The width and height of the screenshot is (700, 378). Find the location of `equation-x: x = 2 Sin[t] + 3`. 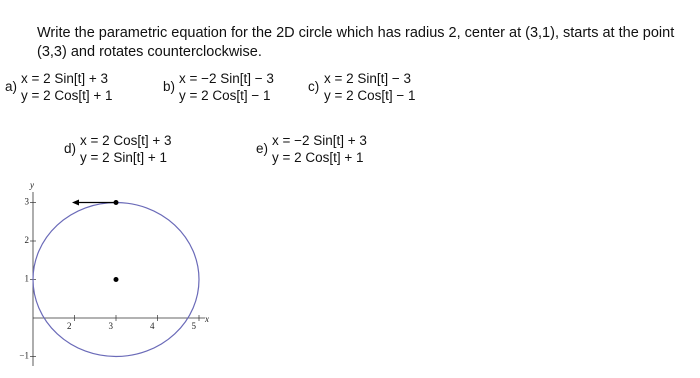

equation-x: x = 2 Sin[t] + 3 is located at coordinates (65, 78).